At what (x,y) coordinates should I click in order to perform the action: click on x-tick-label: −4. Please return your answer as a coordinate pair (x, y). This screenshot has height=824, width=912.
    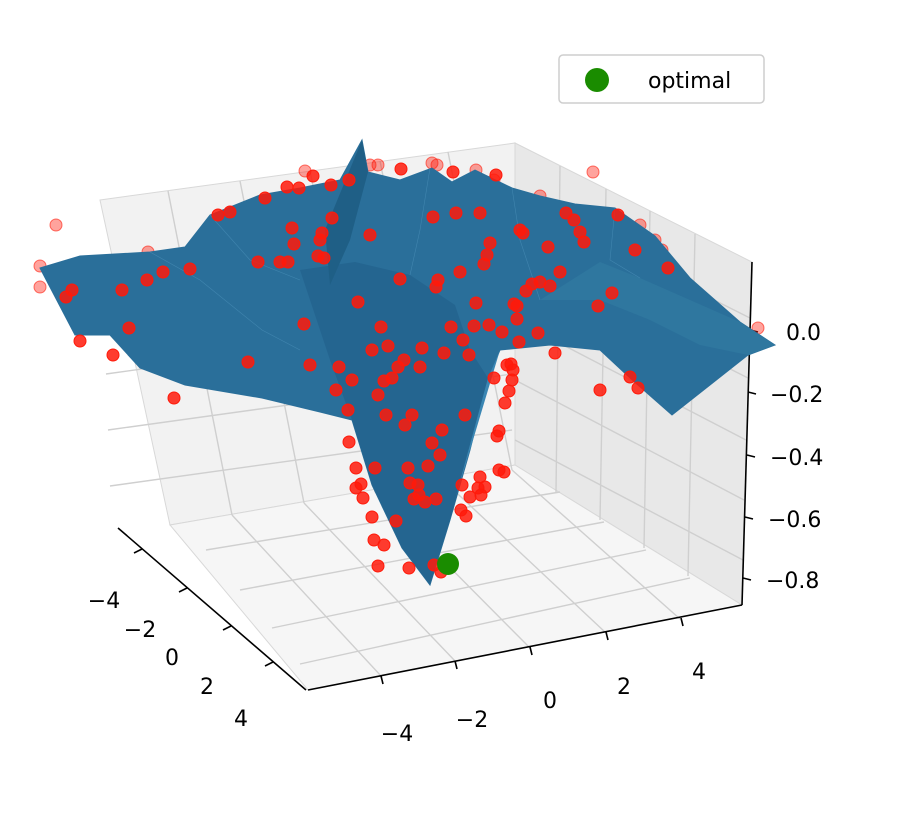
    Looking at the image, I should click on (104, 601).